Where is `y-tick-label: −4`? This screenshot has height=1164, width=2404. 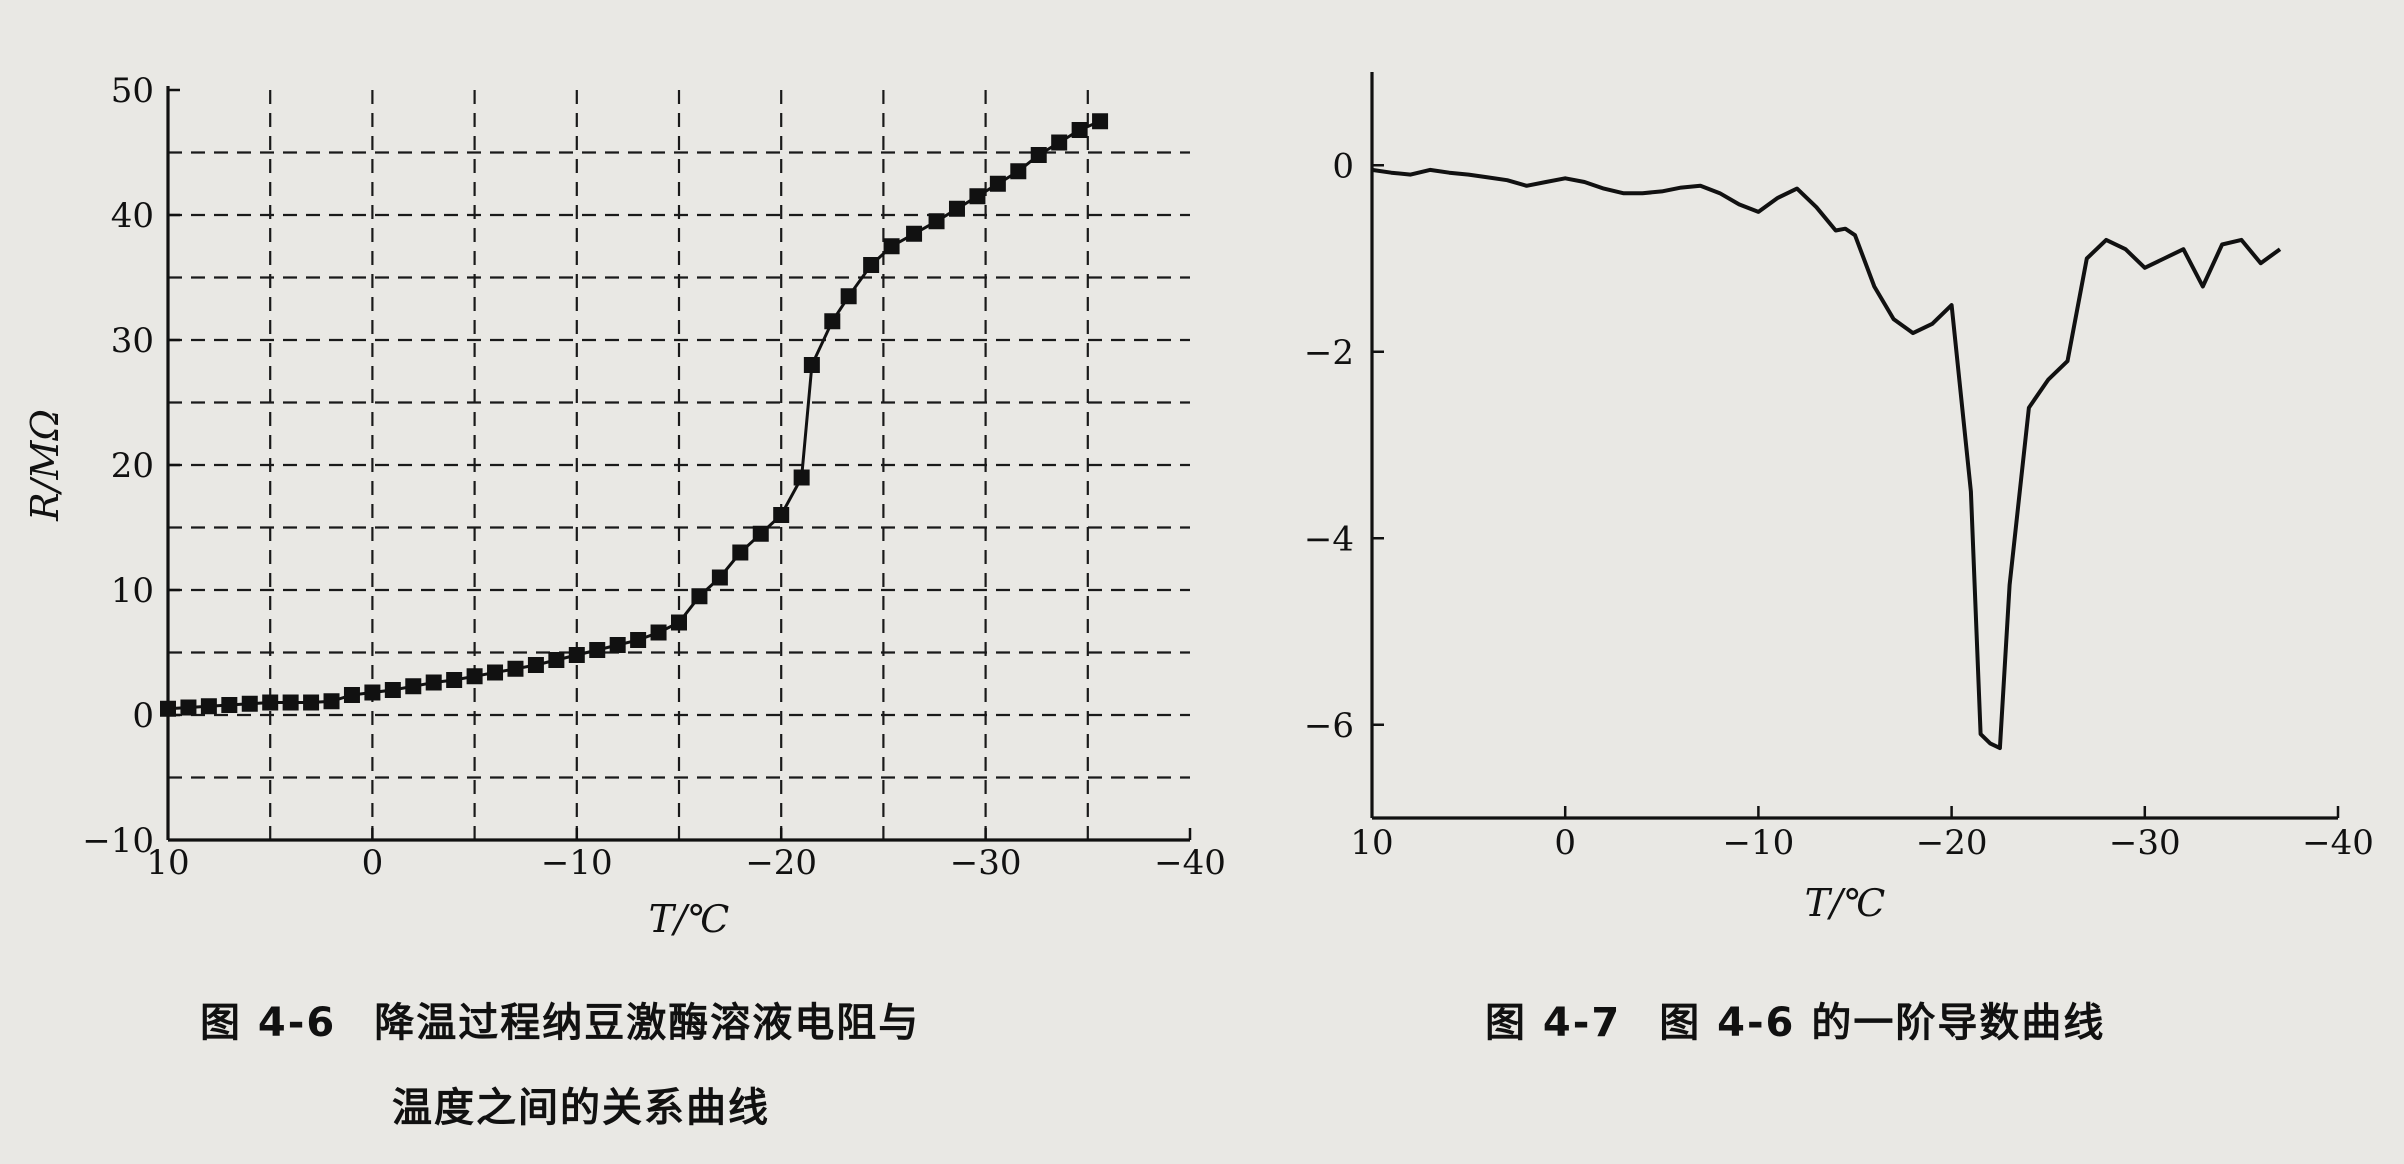 y-tick-label: −4 is located at coordinates (1329, 539).